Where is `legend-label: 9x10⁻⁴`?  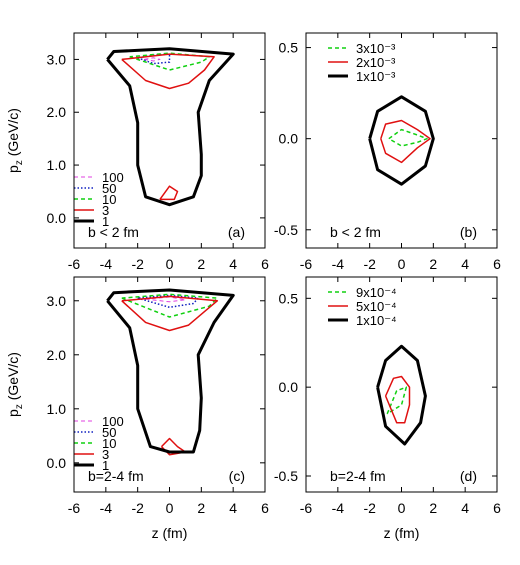
legend-label: 9x10⁻⁴ is located at coordinates (376, 292).